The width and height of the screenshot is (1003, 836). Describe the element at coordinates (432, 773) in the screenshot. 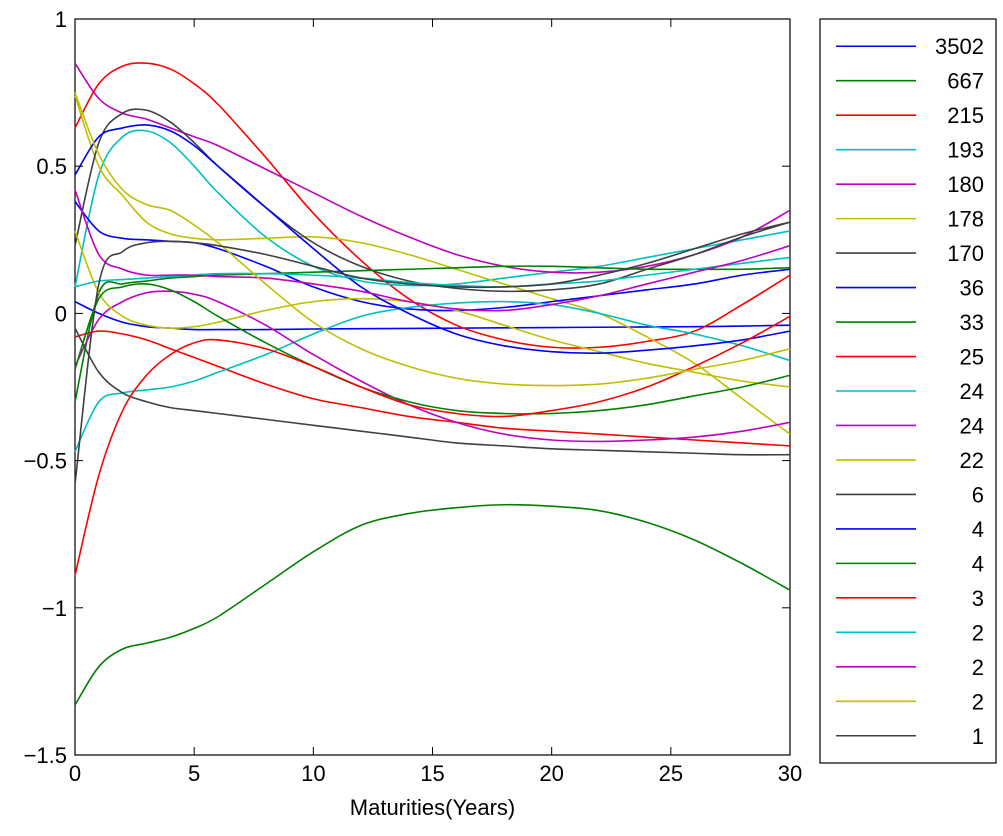

I see `x-tick-label: 15` at that location.